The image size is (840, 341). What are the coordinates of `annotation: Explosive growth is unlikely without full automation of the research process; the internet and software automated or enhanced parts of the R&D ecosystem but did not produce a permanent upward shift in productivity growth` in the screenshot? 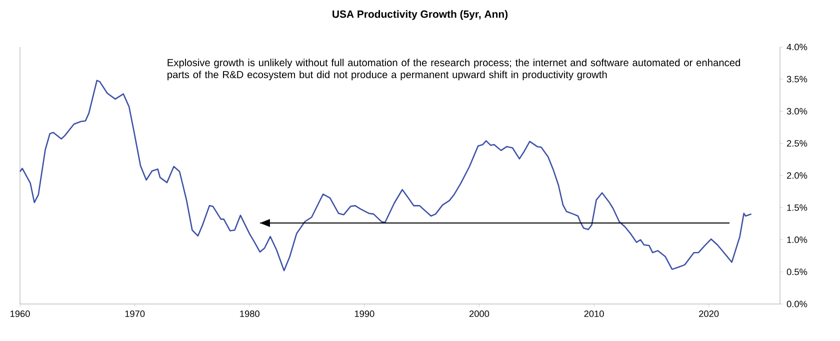 It's located at (454, 69).